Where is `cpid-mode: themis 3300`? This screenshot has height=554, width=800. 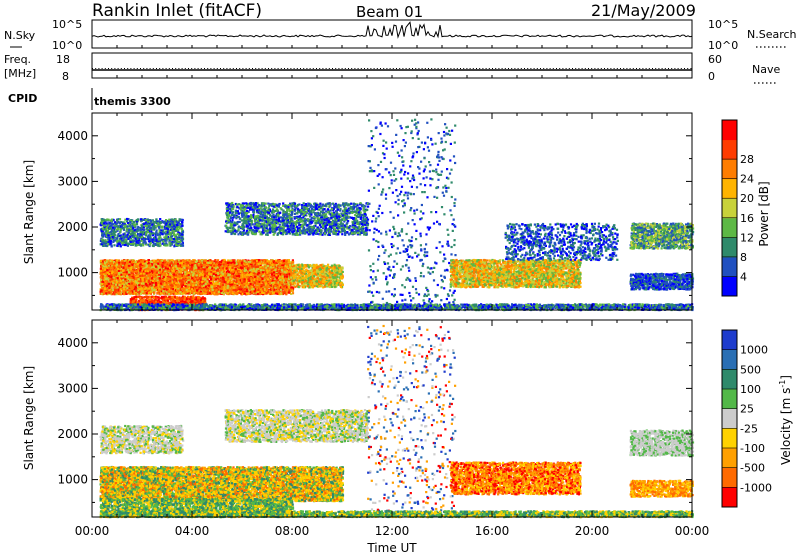 cpid-mode: themis 3300 is located at coordinates (132, 101).